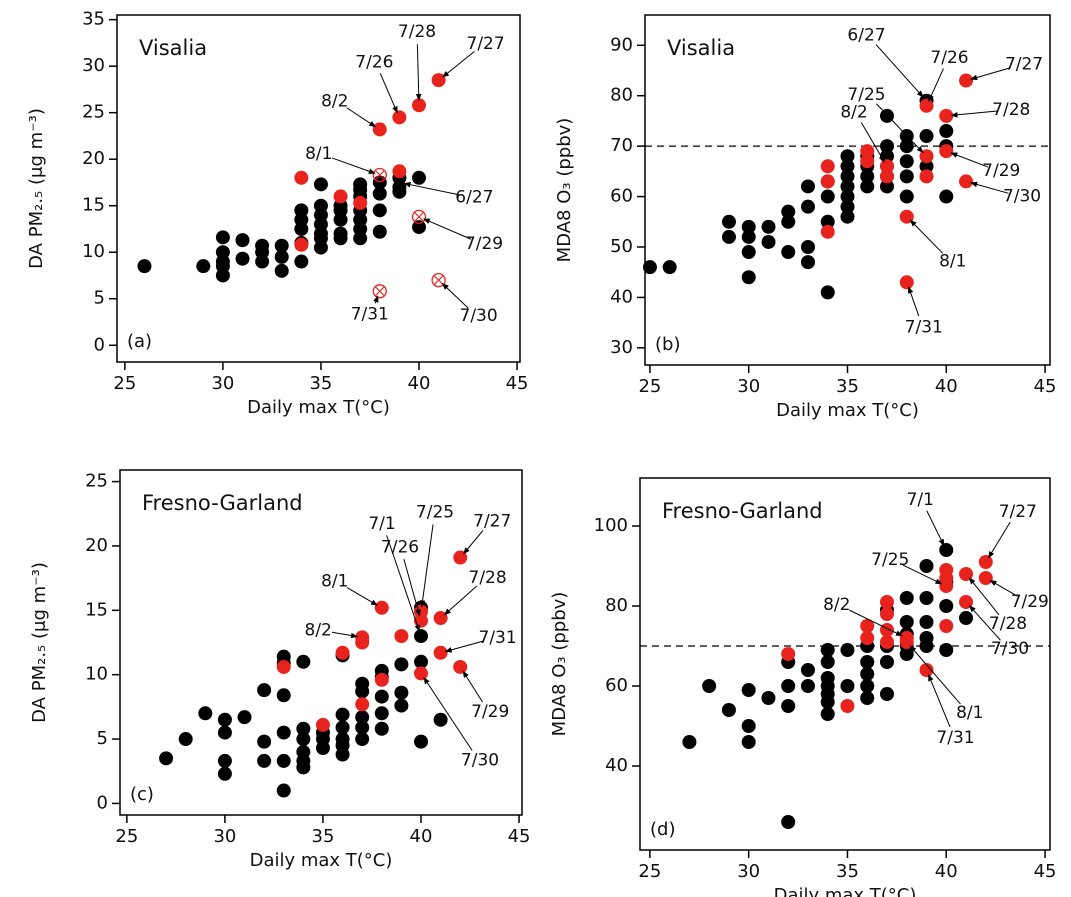 The width and height of the screenshot is (1071, 897). Describe the element at coordinates (946, 386) in the screenshot. I see `x-tick-label: 40` at that location.